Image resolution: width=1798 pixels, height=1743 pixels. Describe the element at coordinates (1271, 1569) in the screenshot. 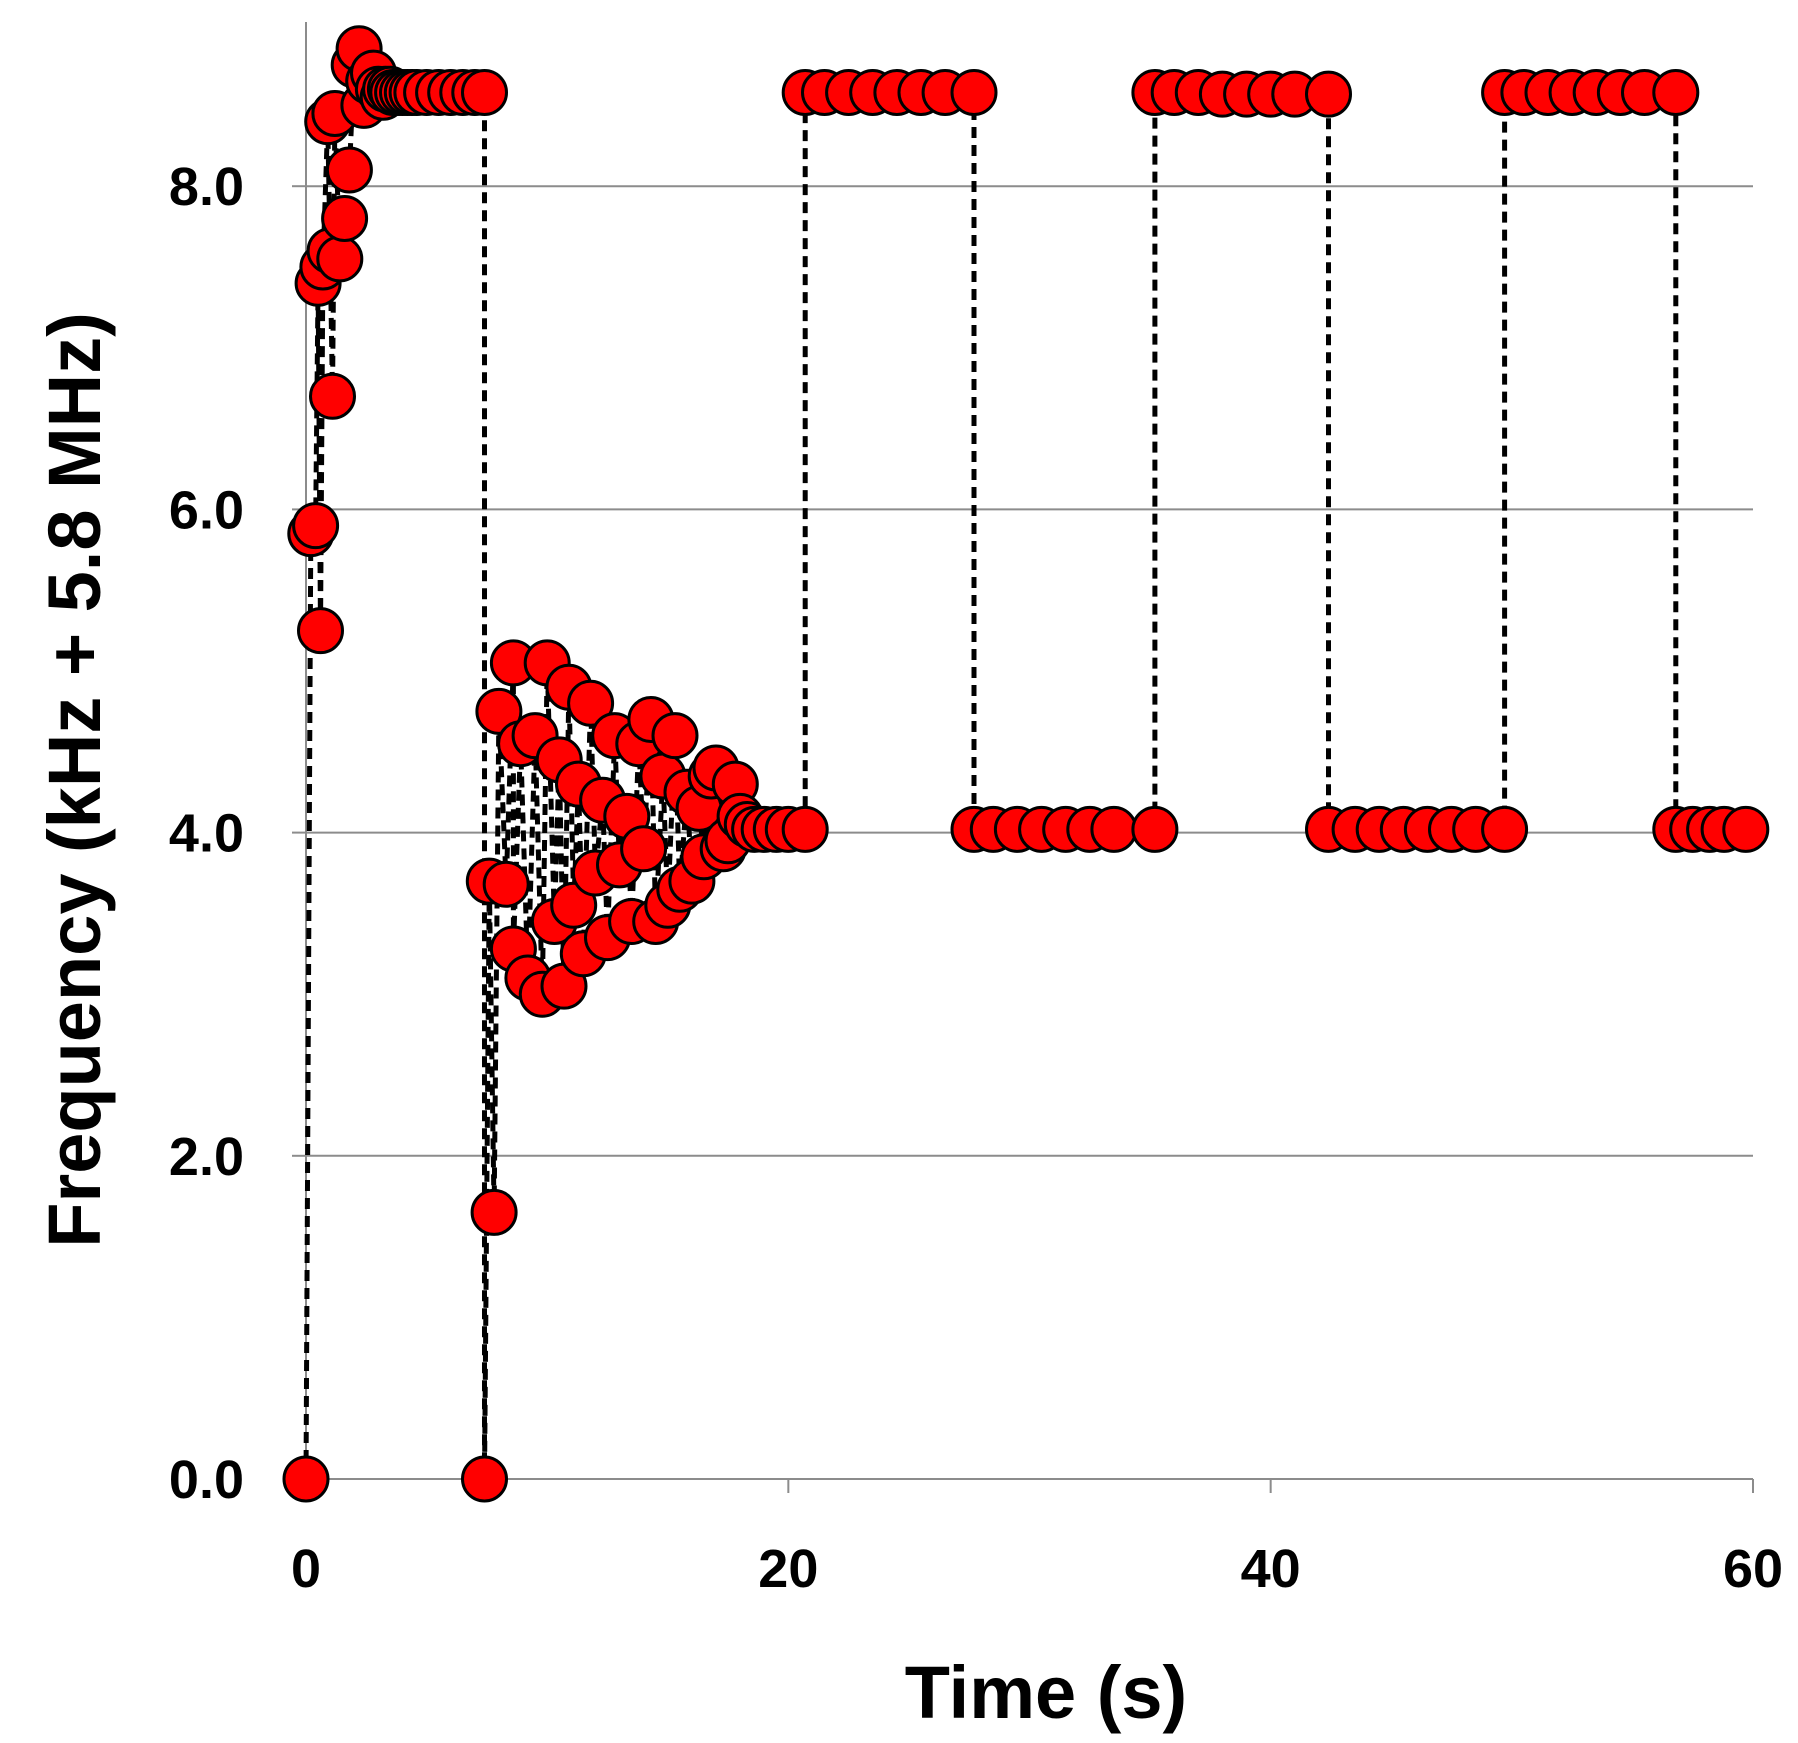

I see `x-tick-label: 40` at that location.